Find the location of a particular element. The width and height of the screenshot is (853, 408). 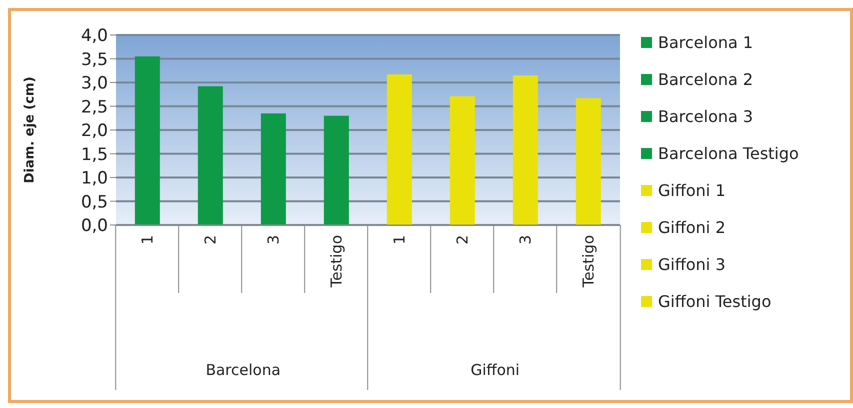

y-tick-label: 1,5 is located at coordinates (94, 154).